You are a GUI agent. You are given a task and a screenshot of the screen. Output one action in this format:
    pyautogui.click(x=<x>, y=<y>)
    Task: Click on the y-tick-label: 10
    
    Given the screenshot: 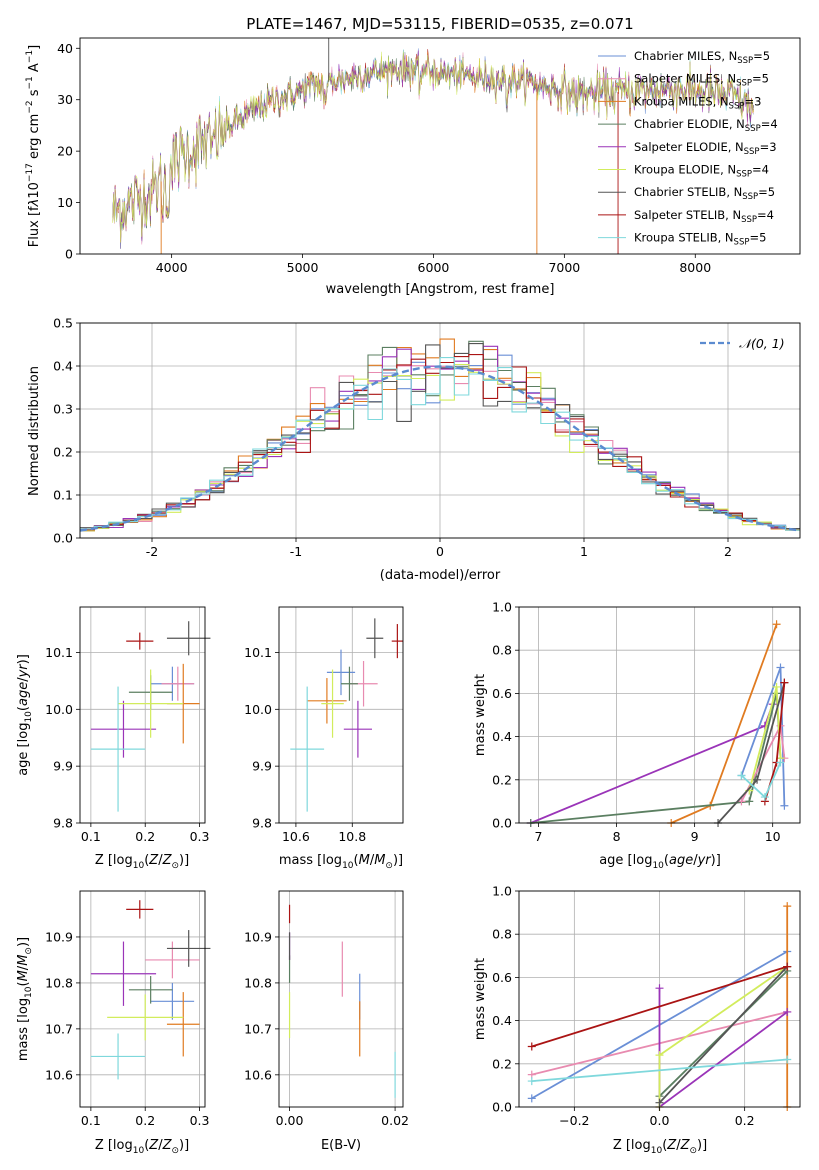 What is the action you would take?
    pyautogui.click(x=65, y=202)
    